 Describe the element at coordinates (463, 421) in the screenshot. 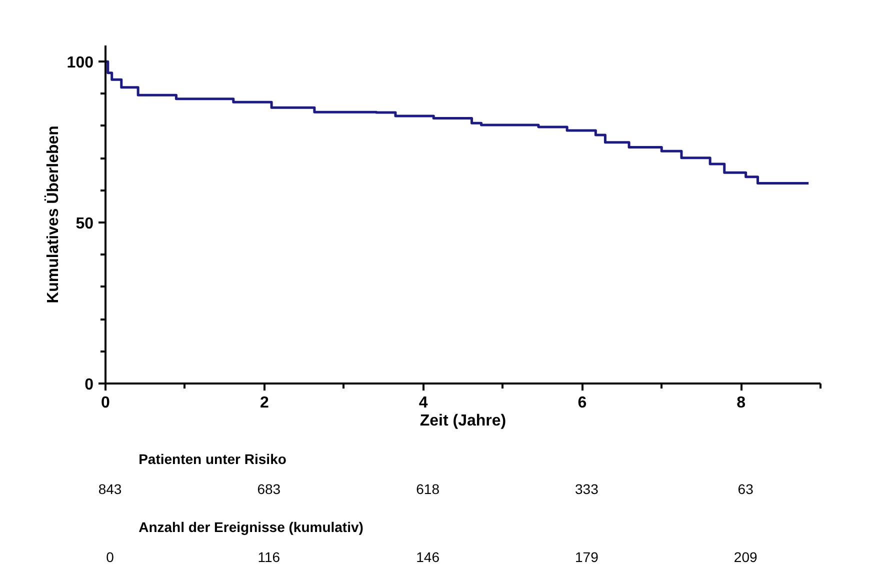

I see `x-axis-title: Zeit (Jahre)` at that location.